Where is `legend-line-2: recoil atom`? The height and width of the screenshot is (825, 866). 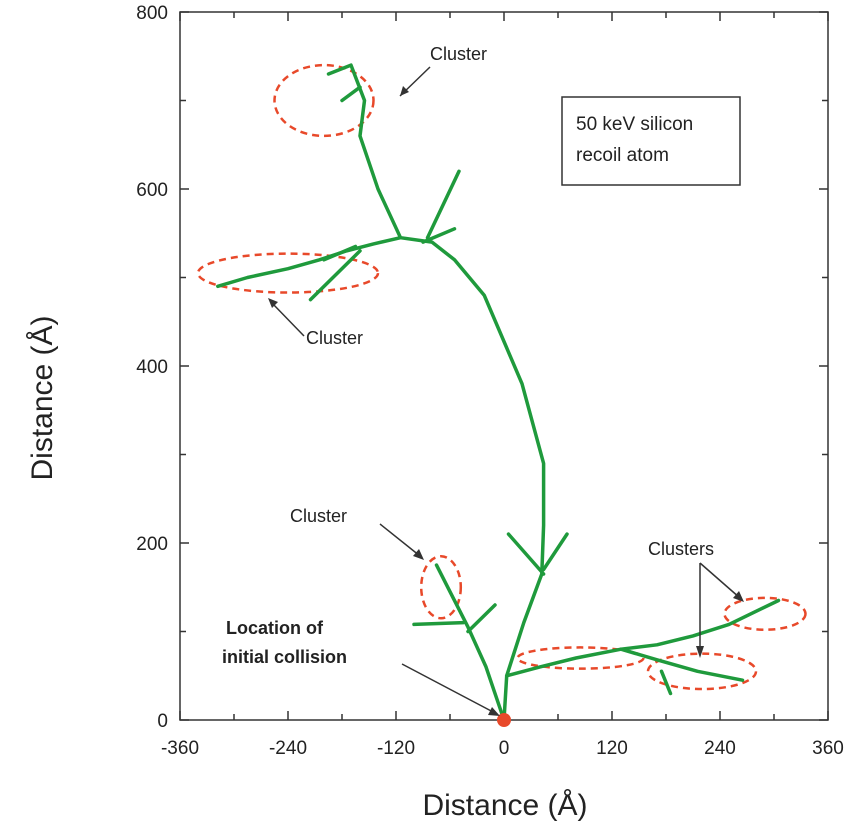
legend-line-2: recoil atom is located at coordinates (622, 155).